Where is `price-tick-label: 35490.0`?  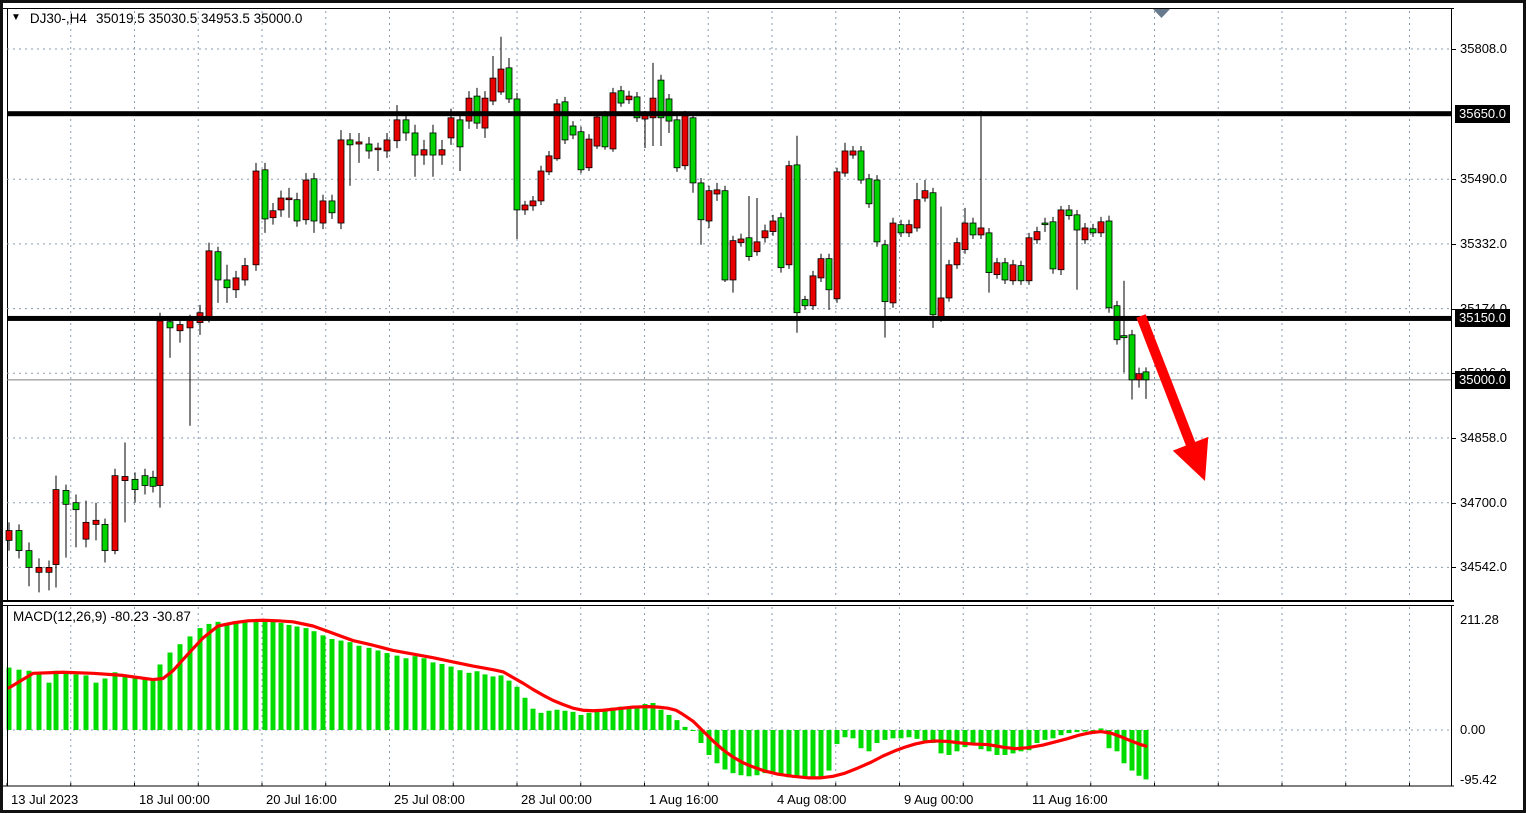 price-tick-label: 35490.0 is located at coordinates (1483, 179).